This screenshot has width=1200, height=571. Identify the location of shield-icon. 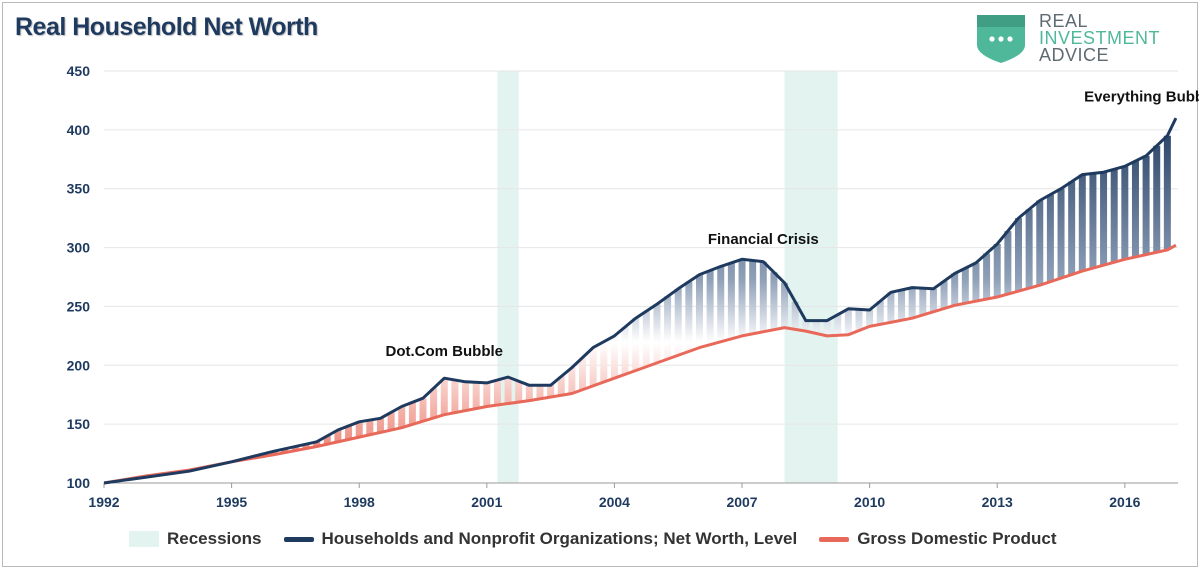
(1001, 39).